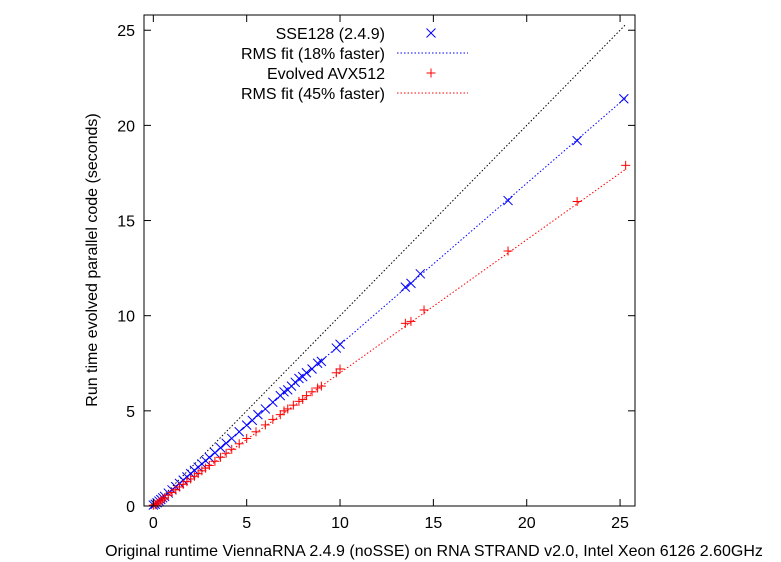 The height and width of the screenshot is (562, 781). What do you see at coordinates (126, 31) in the screenshot?
I see `y-tick-label: 25` at bounding box center [126, 31].